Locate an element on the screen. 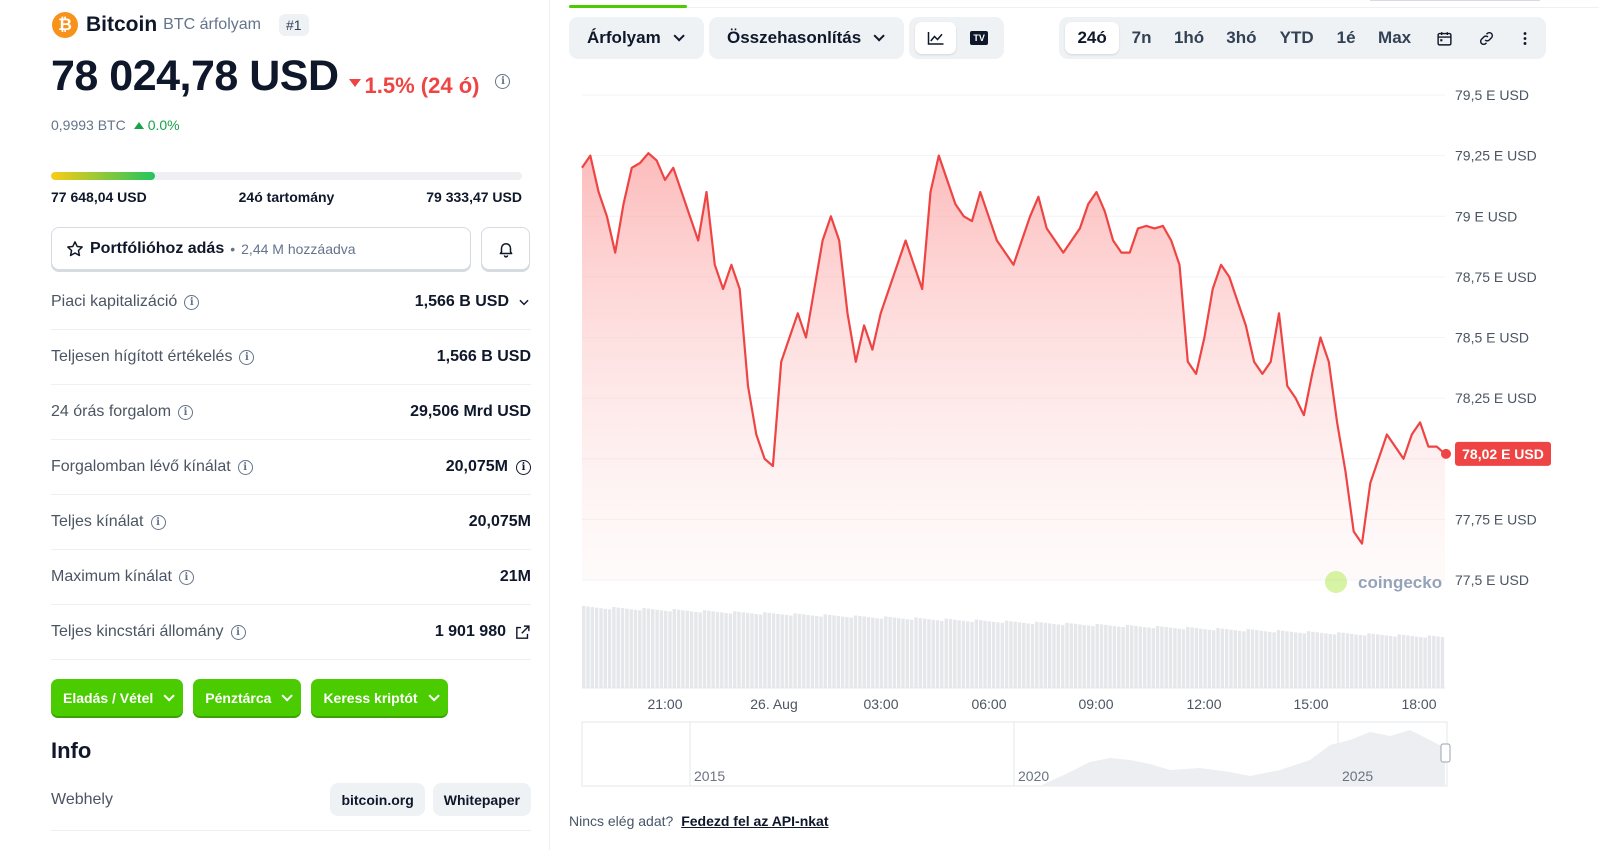  website-link-bitcoin-org: bitcoin.org is located at coordinates (377, 799).